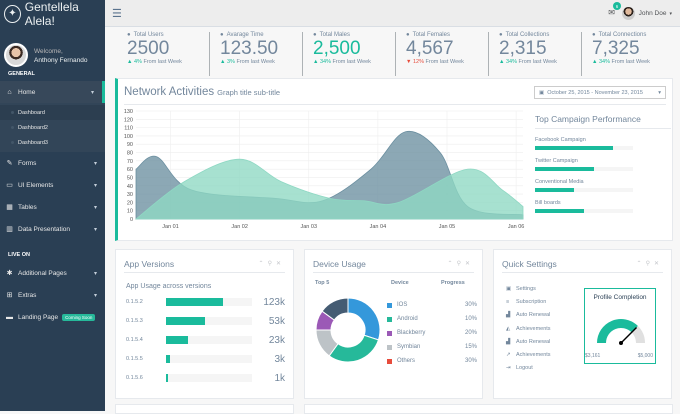 The width and height of the screenshot is (680, 414). I want to click on y-tick-label: 30, so click(130, 195).